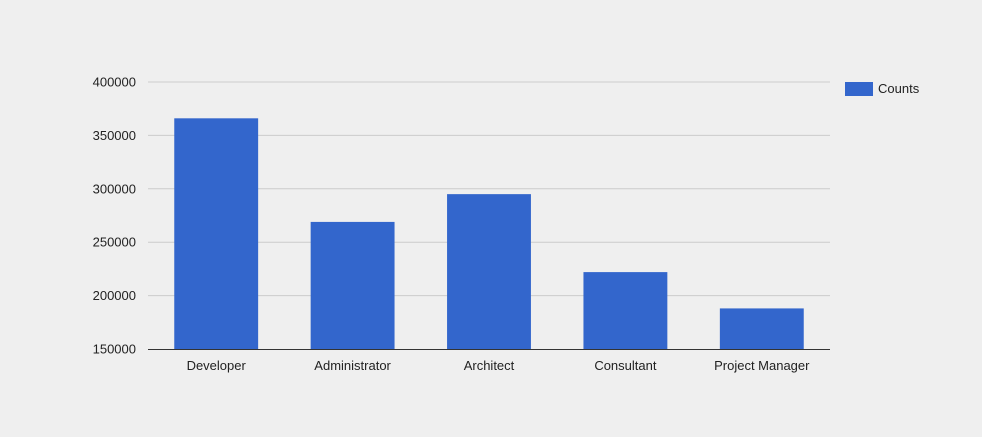  What do you see at coordinates (114, 82) in the screenshot?
I see `y-tick-label: 400000` at bounding box center [114, 82].